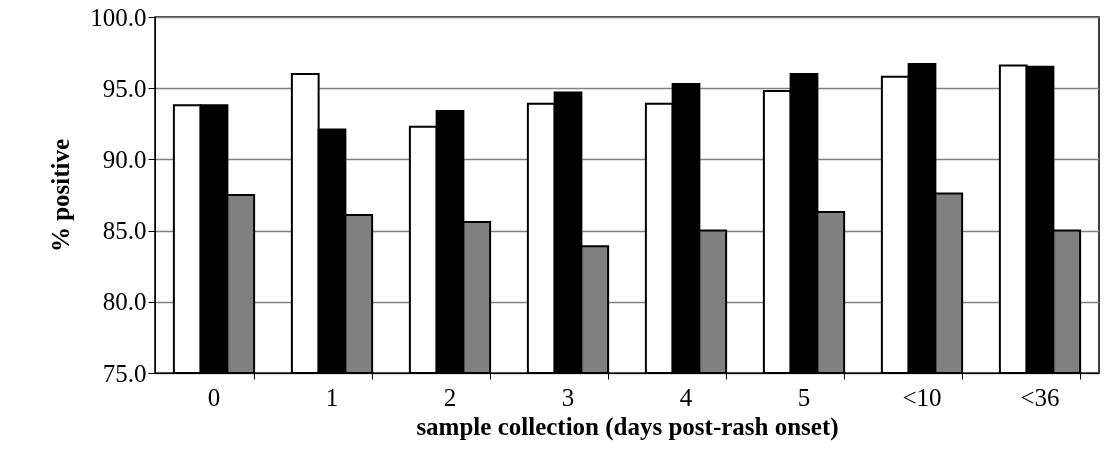 Image resolution: width=1109 pixels, height=460 pixels. Describe the element at coordinates (627, 426) in the screenshot. I see `x-axis-title: sample collection (days post-rash onset)` at that location.